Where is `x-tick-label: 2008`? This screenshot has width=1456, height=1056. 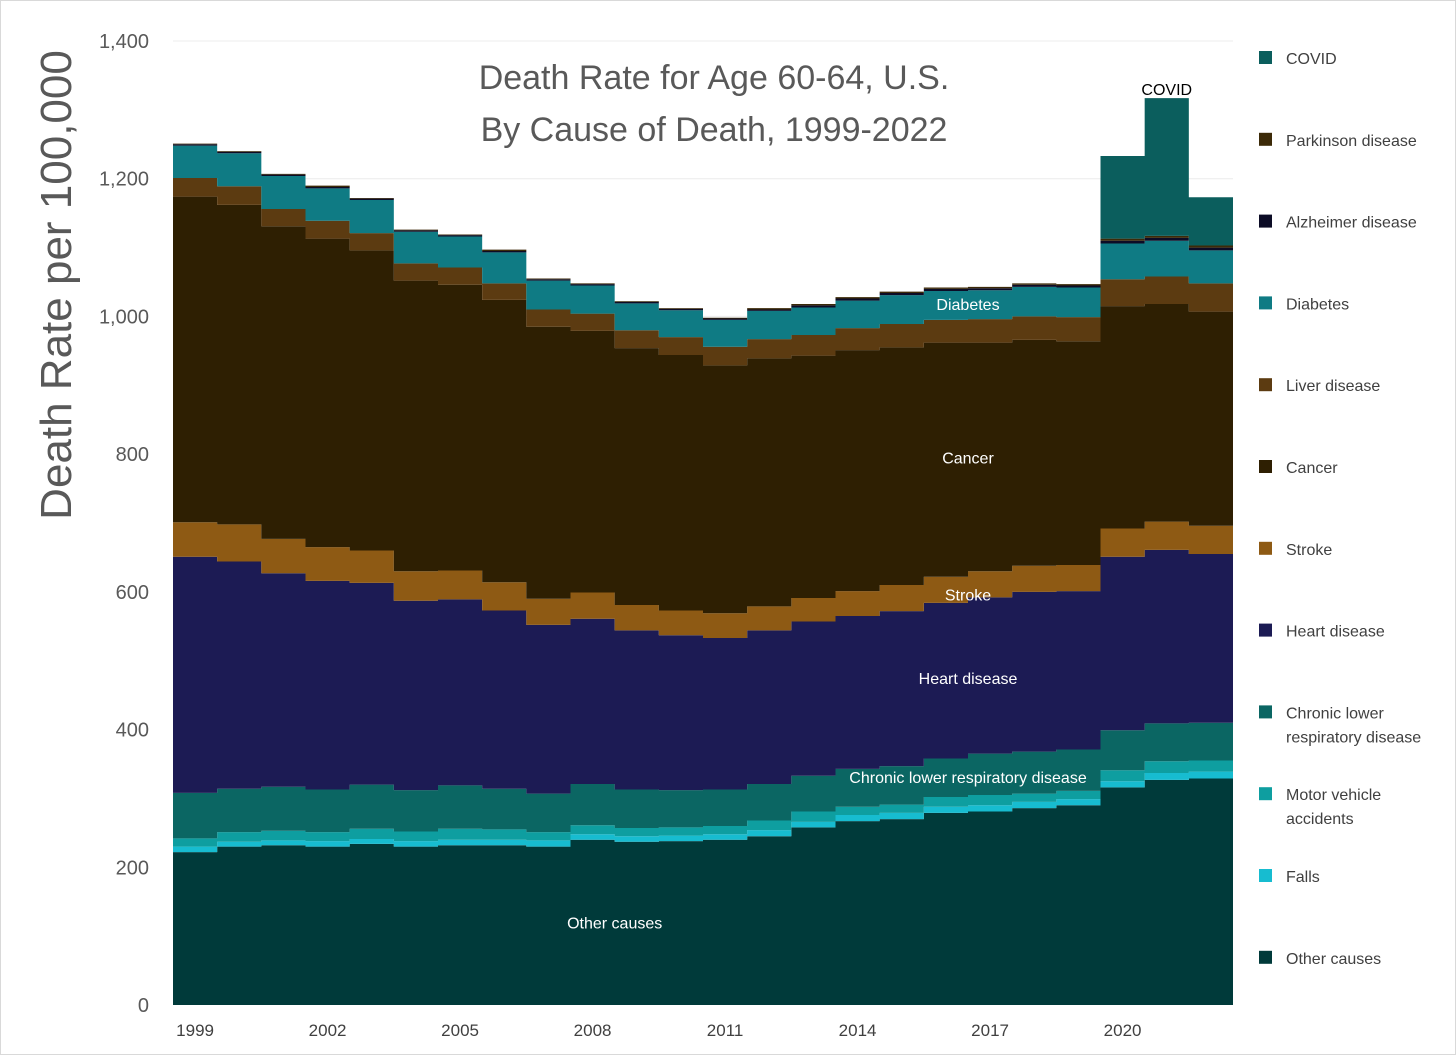 x-tick-label: 2008 is located at coordinates (593, 1030).